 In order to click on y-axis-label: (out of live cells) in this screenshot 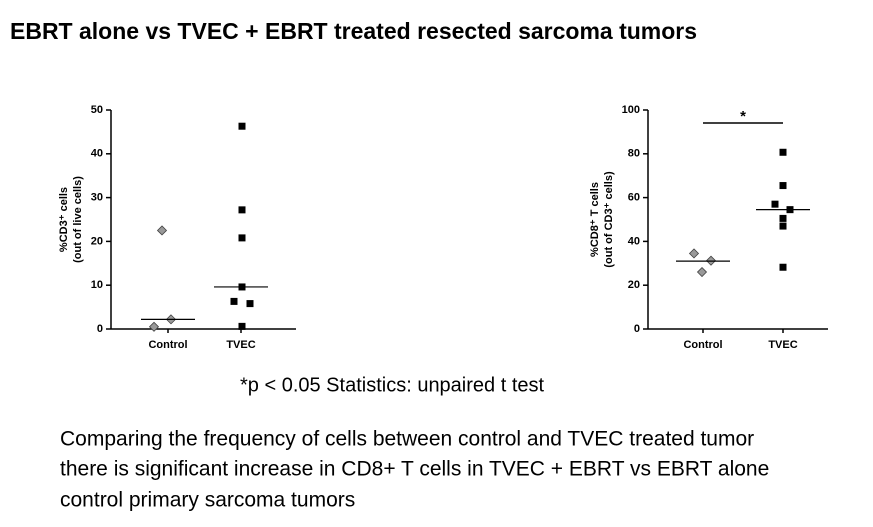, I will do `click(78, 219)`.